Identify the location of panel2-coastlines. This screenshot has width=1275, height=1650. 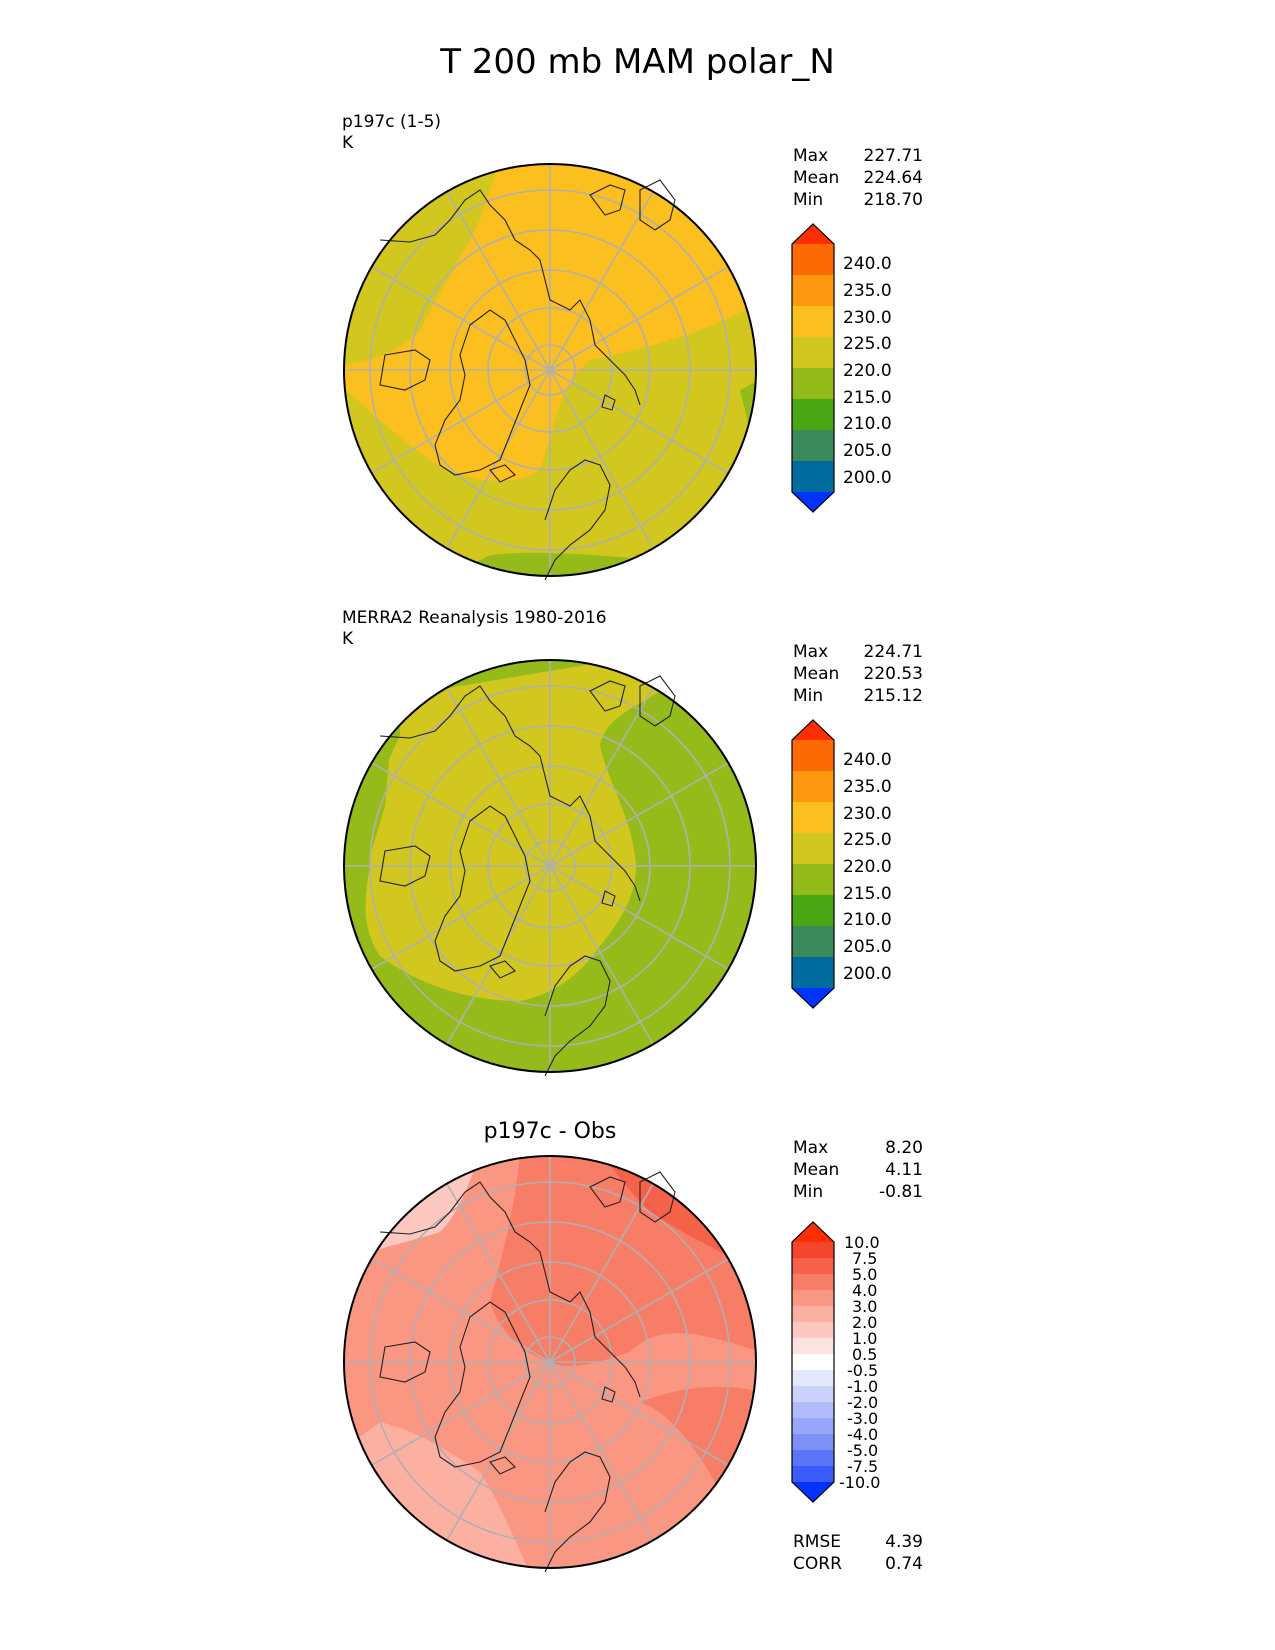
(527, 875).